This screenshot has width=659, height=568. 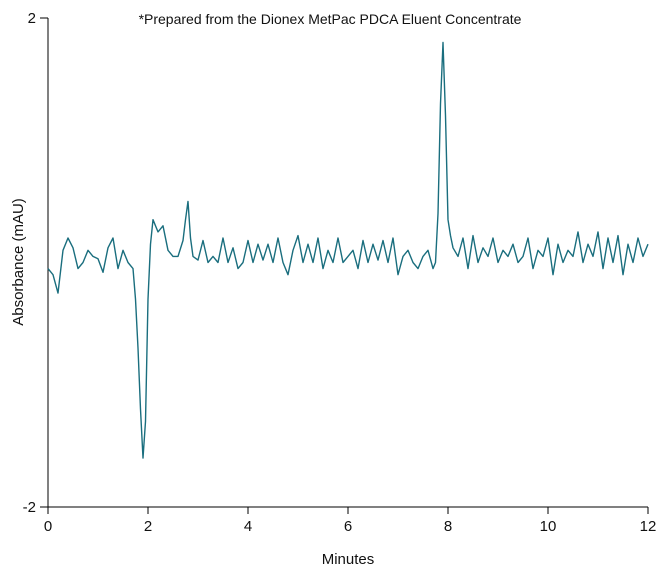 What do you see at coordinates (348, 526) in the screenshot?
I see `x-tick-label: 6` at bounding box center [348, 526].